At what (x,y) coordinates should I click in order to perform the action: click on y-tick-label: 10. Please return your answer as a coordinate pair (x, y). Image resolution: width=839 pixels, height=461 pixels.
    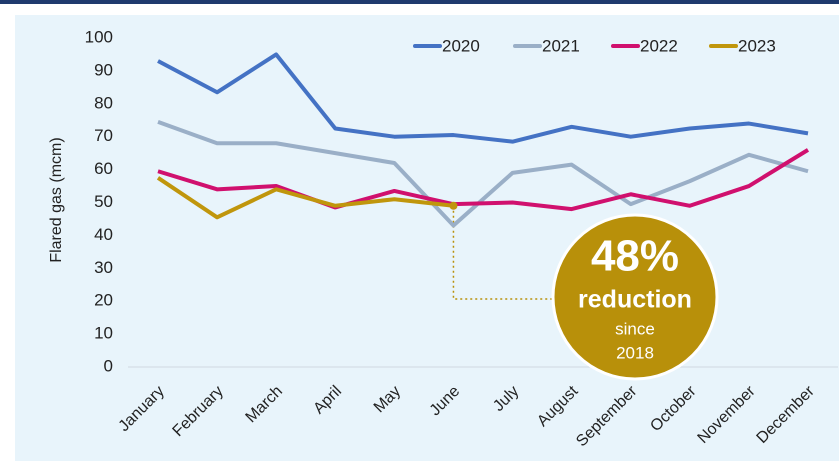
    Looking at the image, I should click on (103, 333).